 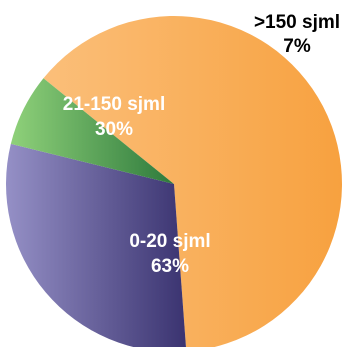 What do you see at coordinates (297, 22) in the screenshot?
I see `slice-label-2: >150 sjml` at bounding box center [297, 22].